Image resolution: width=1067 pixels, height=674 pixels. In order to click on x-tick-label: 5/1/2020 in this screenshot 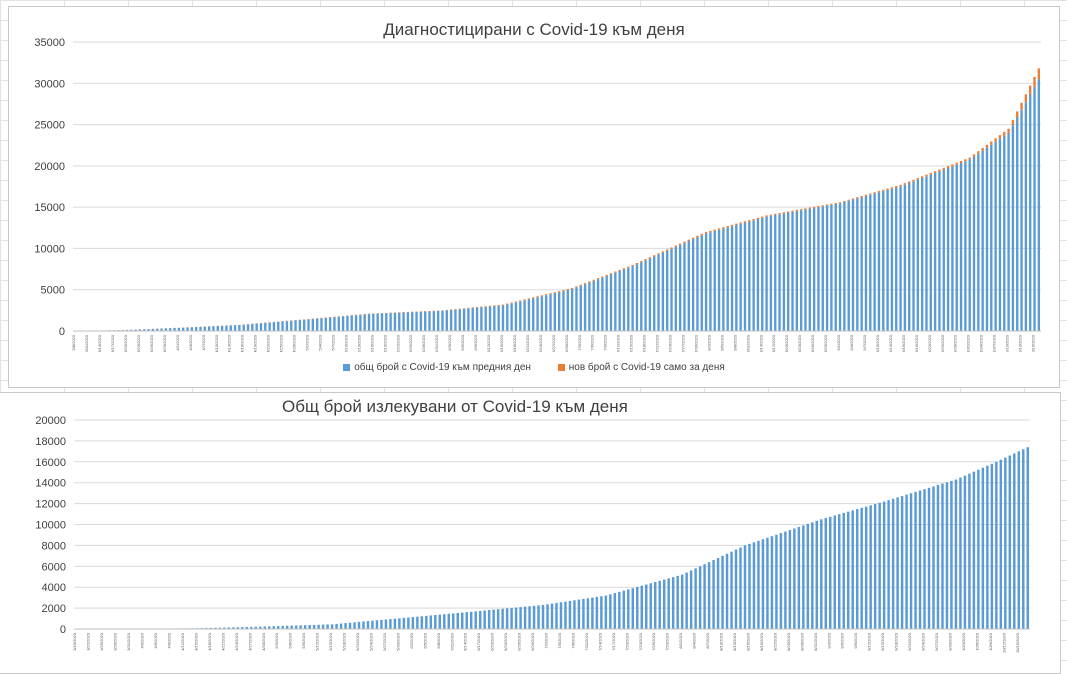, I will do `click(307, 342)`.